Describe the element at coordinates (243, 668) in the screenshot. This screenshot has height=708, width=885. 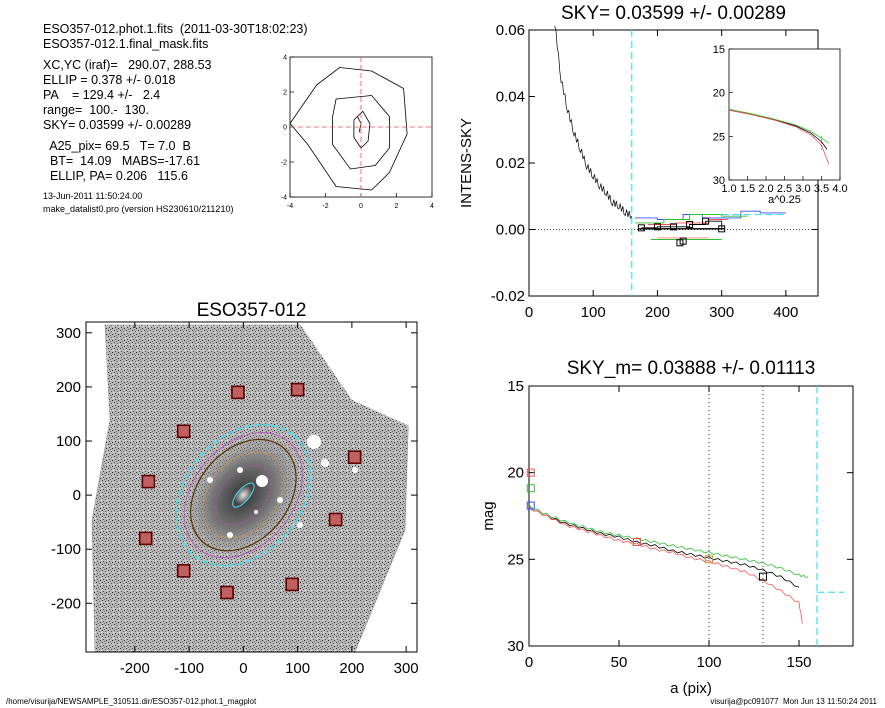
I see `image-xtick-label: 0` at that location.